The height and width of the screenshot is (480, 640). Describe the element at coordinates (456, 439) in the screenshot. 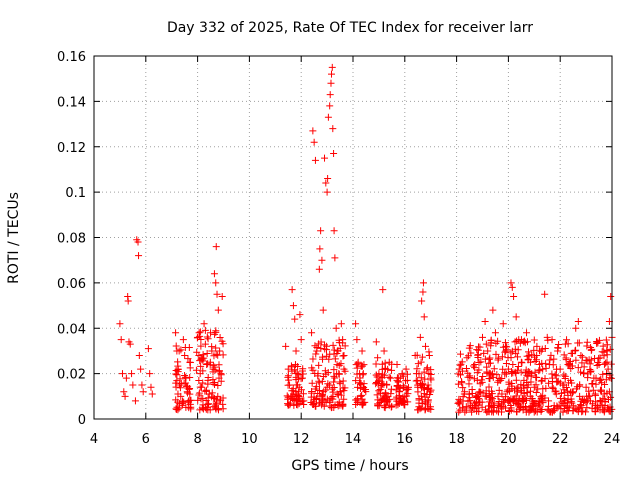

I see `x-tick-label: 18` at that location.